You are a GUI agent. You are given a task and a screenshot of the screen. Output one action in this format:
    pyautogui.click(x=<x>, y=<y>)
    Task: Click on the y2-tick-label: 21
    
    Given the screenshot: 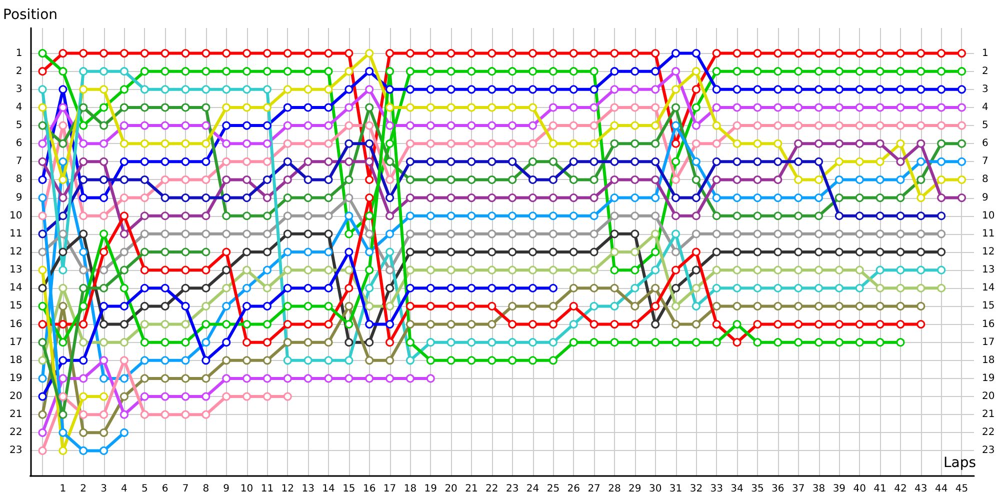 What is the action you would take?
    pyautogui.click(x=988, y=414)
    